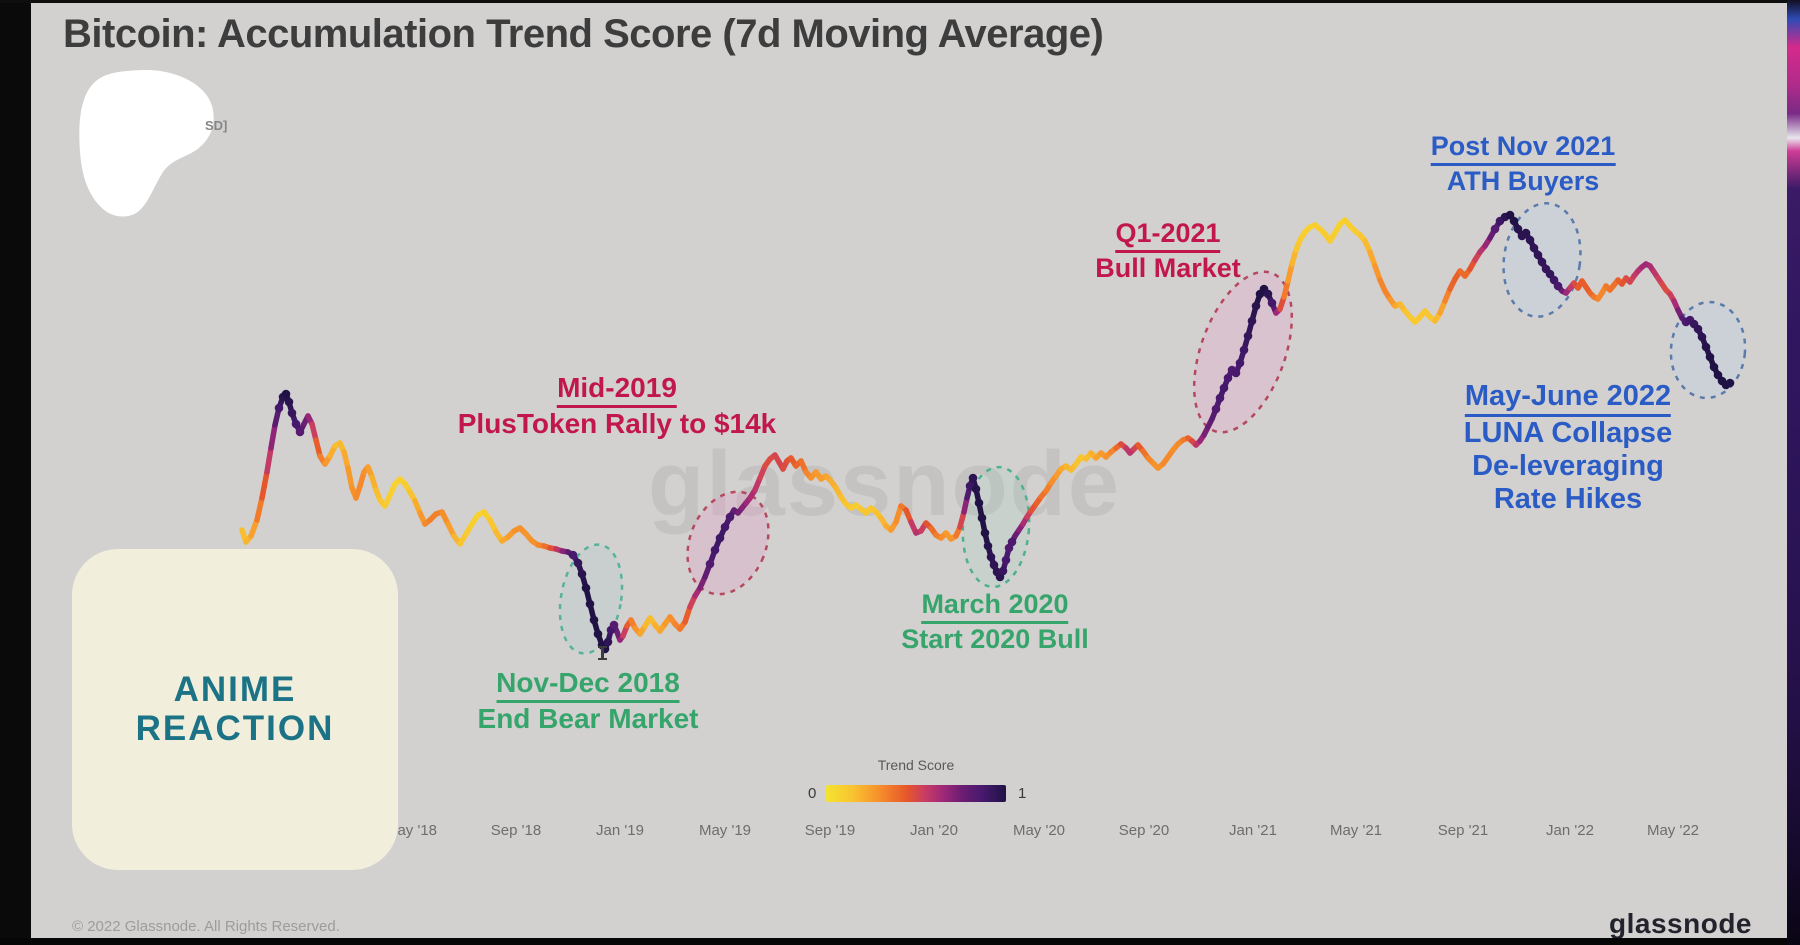 This screenshot has width=1800, height=945. Describe the element at coordinates (900, 941) in the screenshot. I see `letterbox-bottom` at that location.